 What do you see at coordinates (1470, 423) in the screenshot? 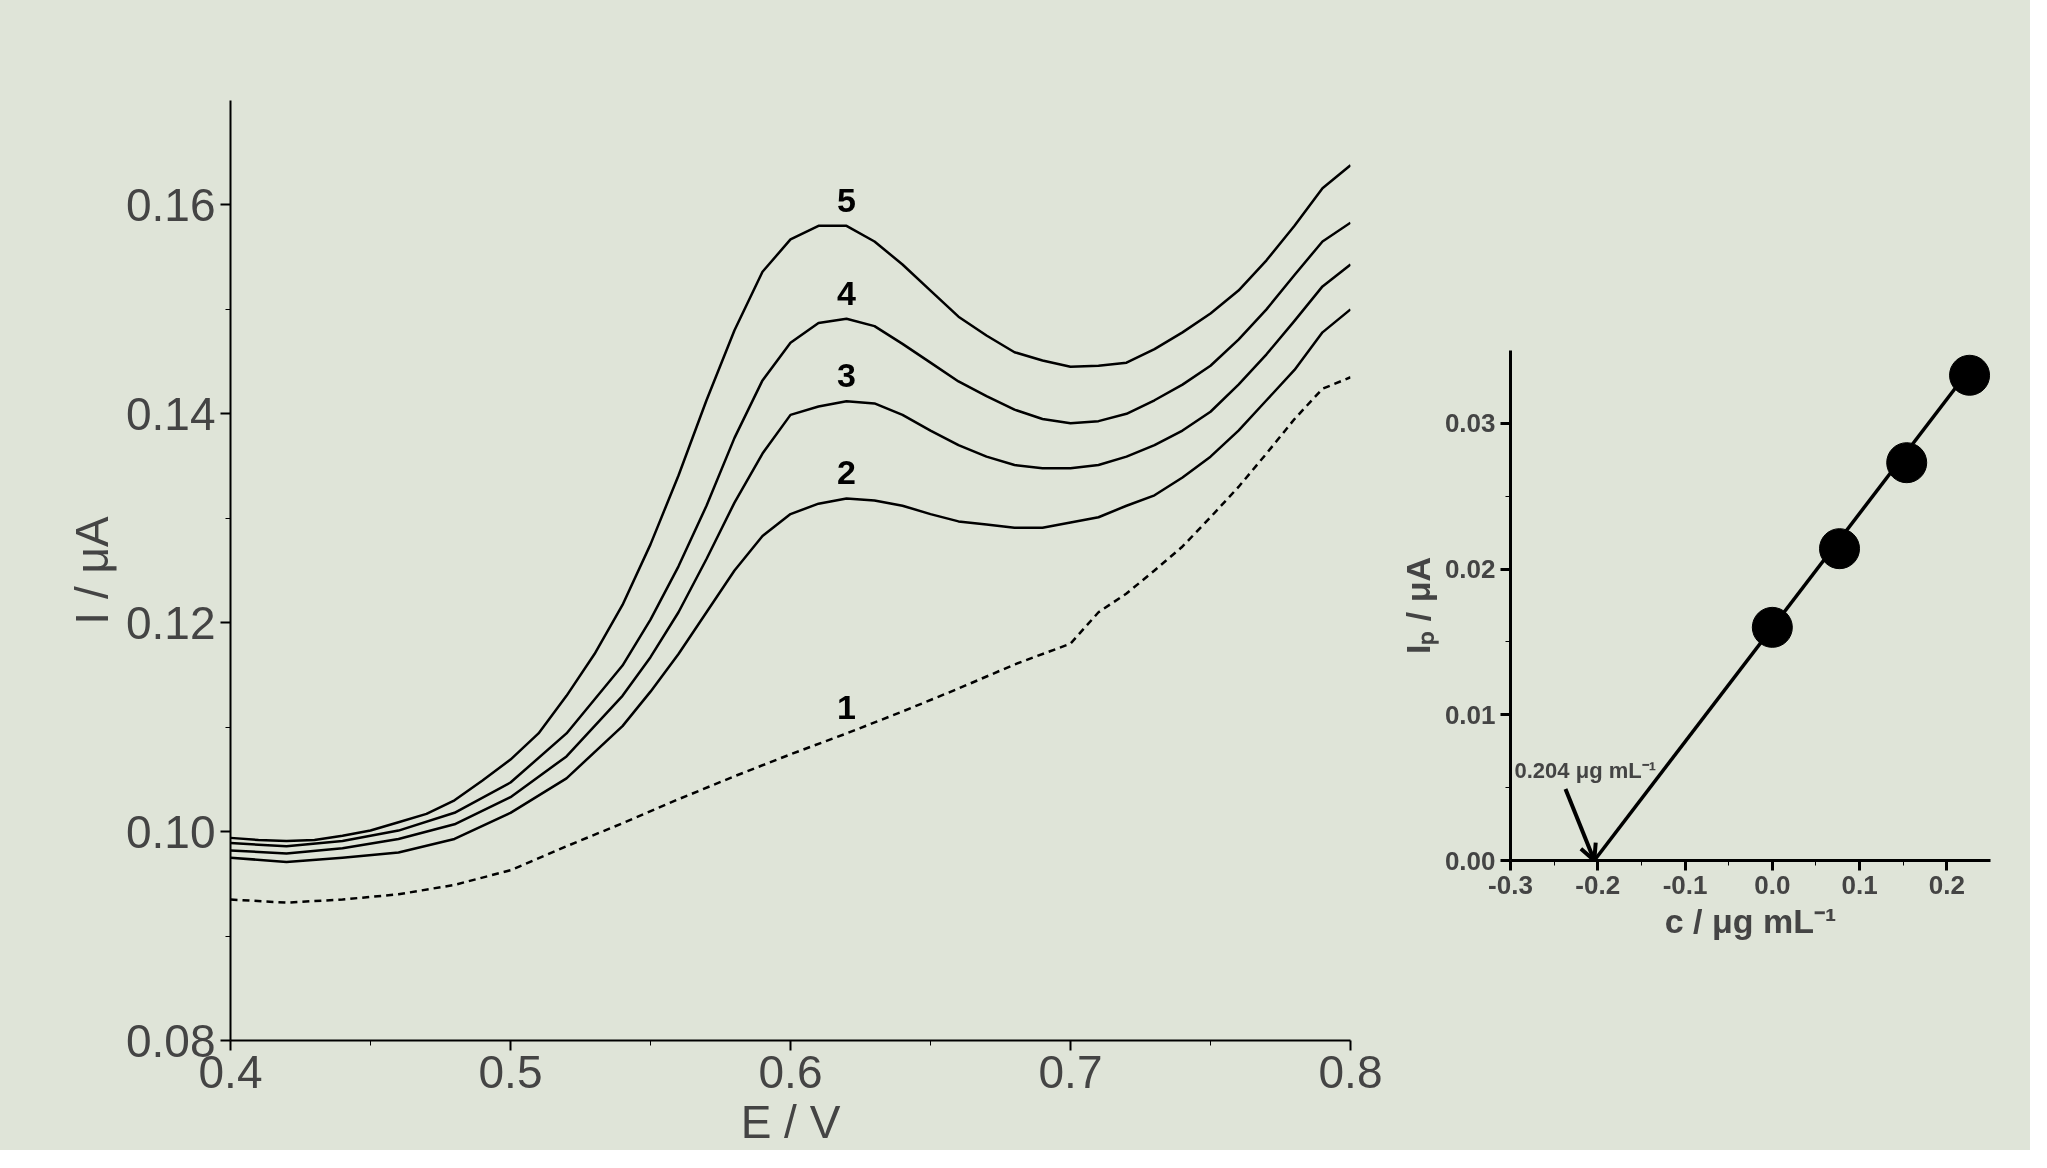
I see `y-tick-label: 0.03` at bounding box center [1470, 423].